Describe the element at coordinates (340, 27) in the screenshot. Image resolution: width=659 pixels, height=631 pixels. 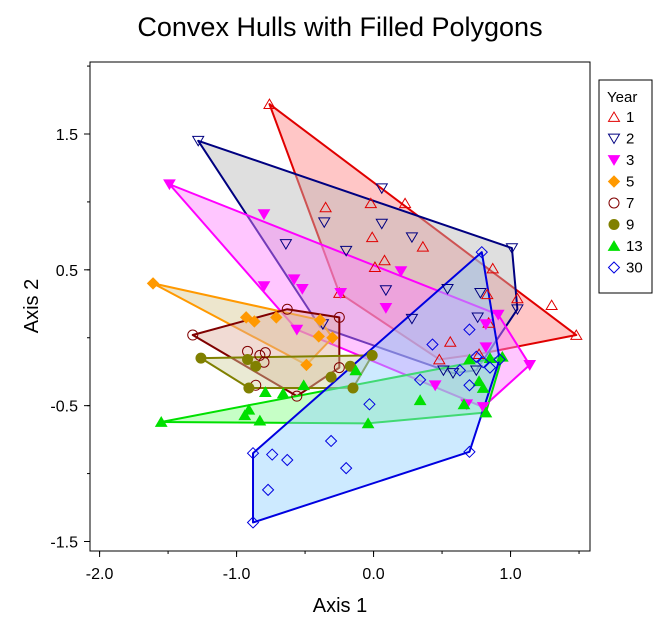
I see `chart-title: Convex Hulls with Filled Polygons` at that location.